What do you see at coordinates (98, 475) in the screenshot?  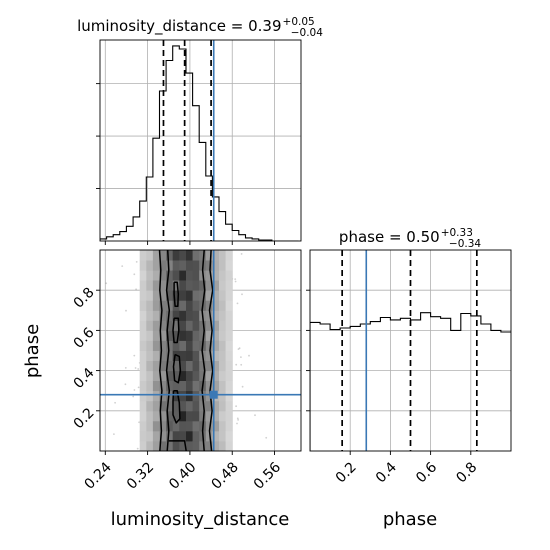 I see `2d-x-tick-label: 0.24` at bounding box center [98, 475].